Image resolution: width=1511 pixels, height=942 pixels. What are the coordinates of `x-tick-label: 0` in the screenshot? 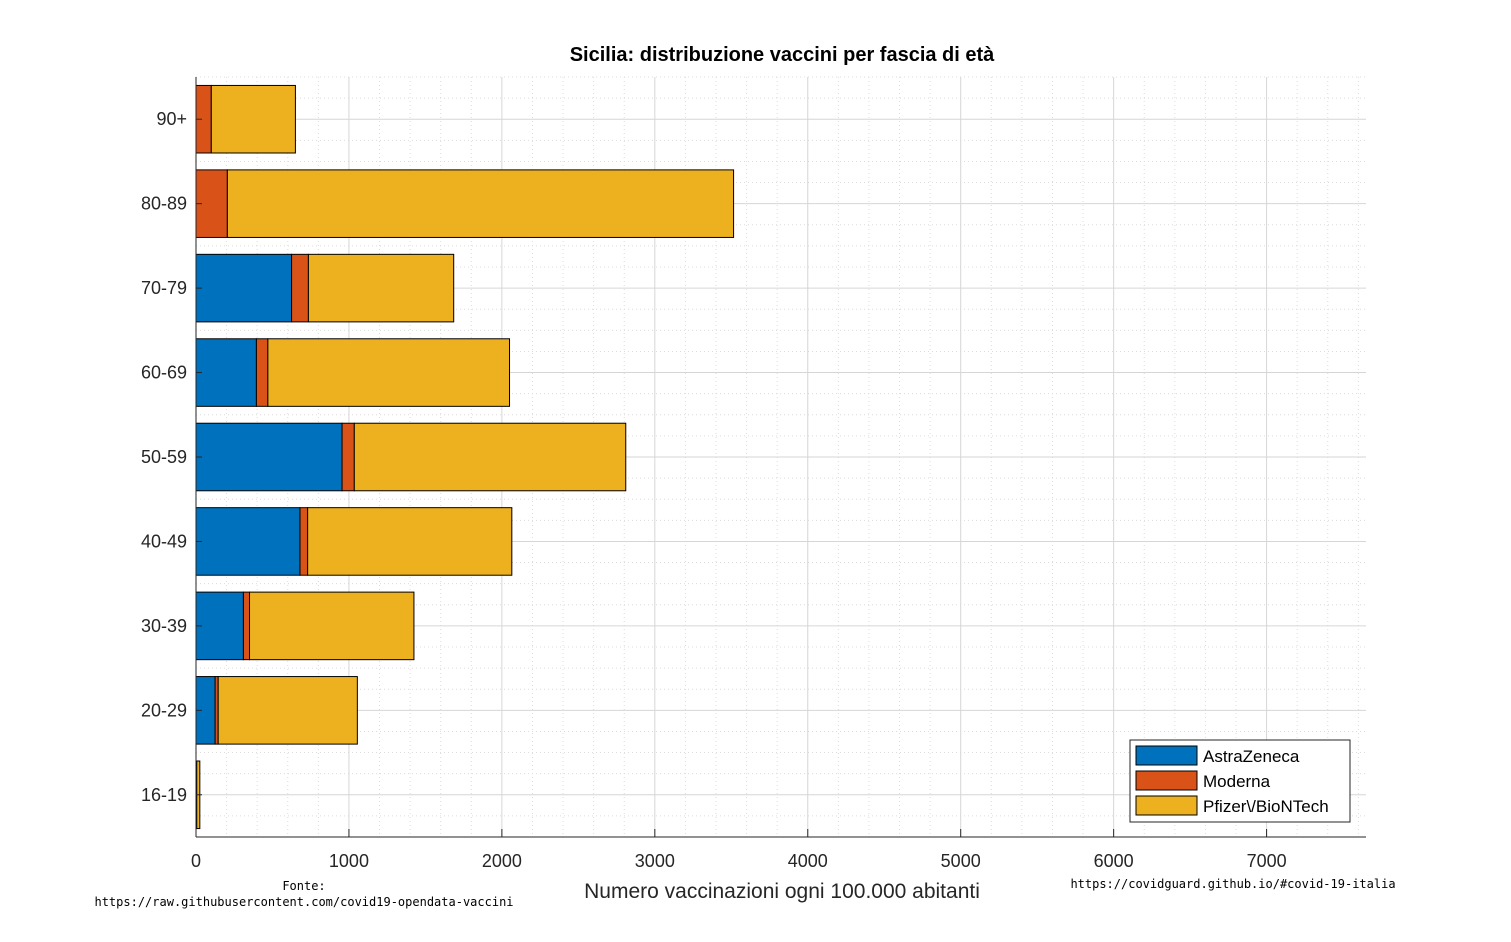 It's located at (196, 861).